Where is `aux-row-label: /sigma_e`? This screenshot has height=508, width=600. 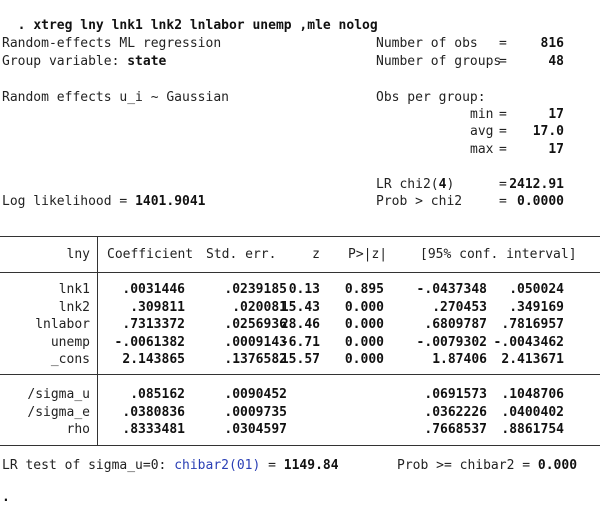
aux-row-label: /sigma_e is located at coordinates (58, 412).